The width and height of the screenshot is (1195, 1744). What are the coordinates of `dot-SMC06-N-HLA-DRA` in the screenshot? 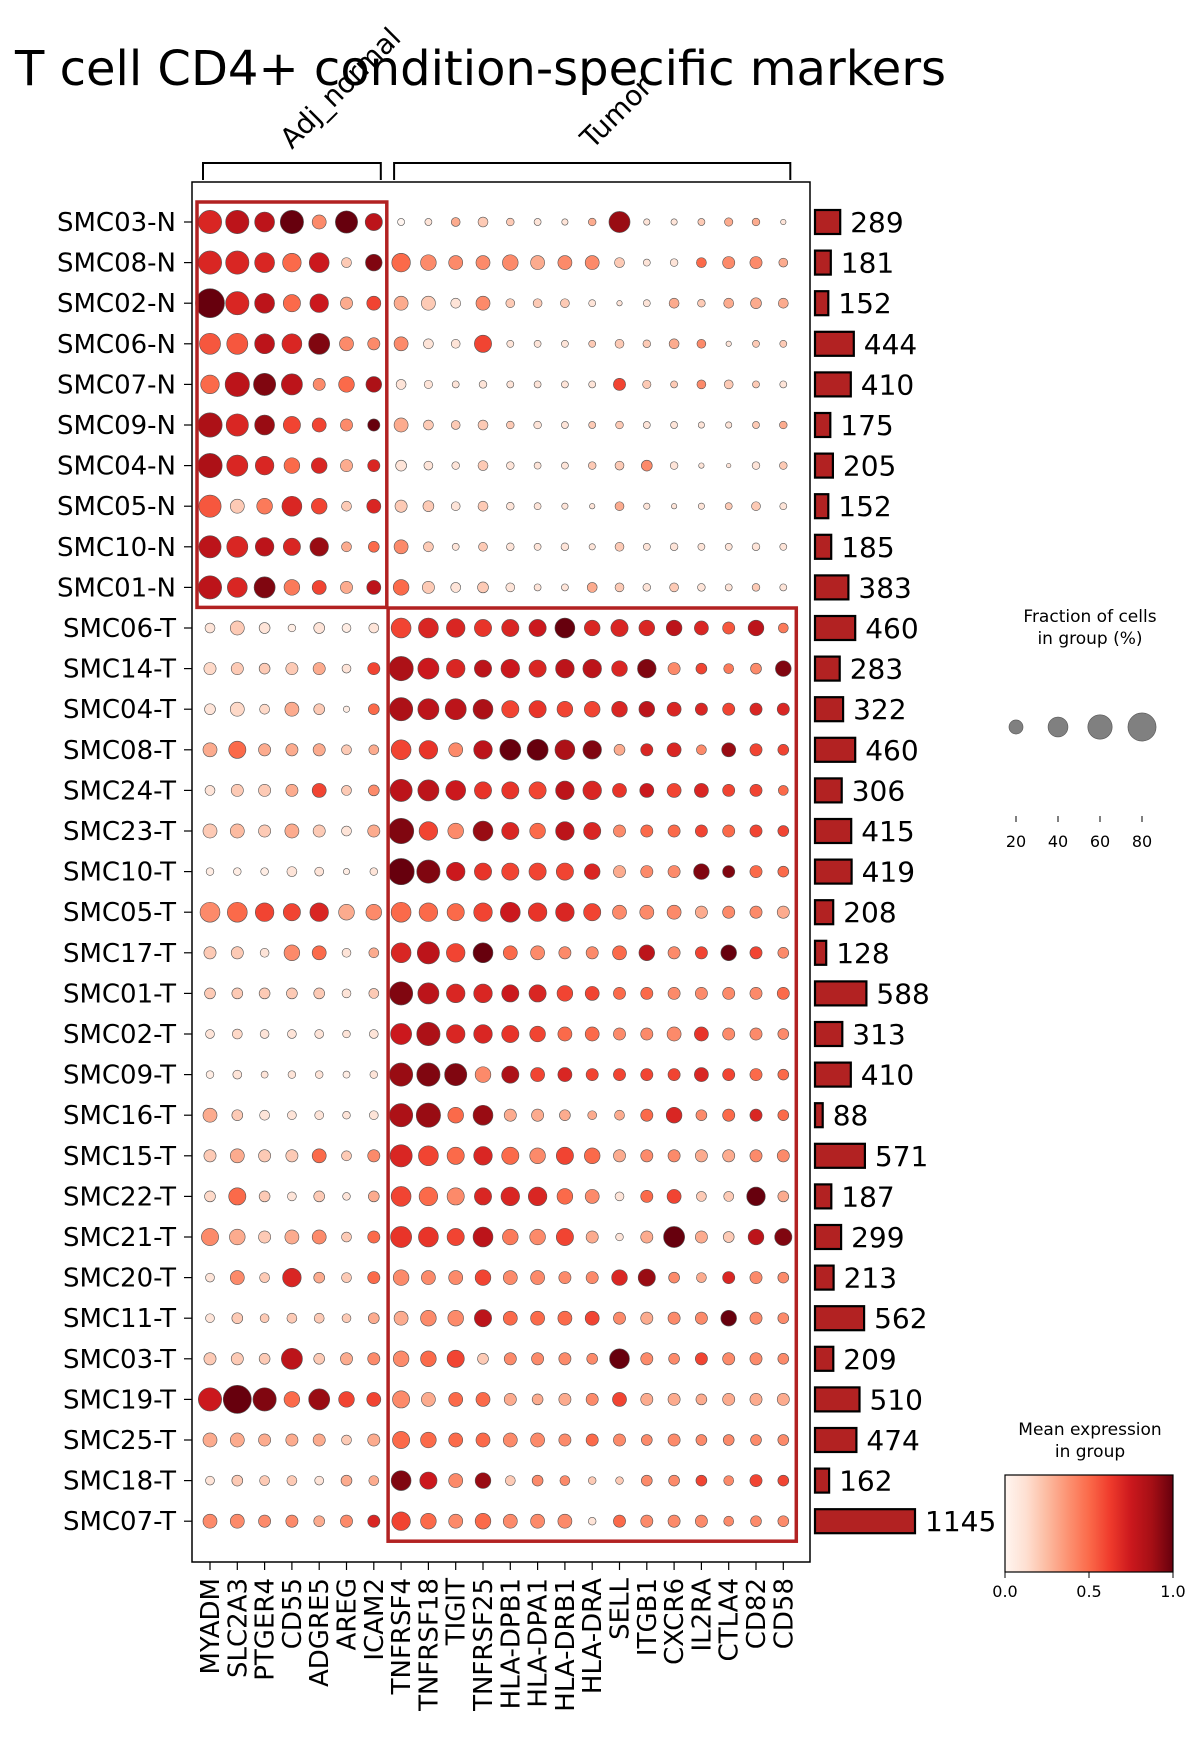 It's located at (592, 343).